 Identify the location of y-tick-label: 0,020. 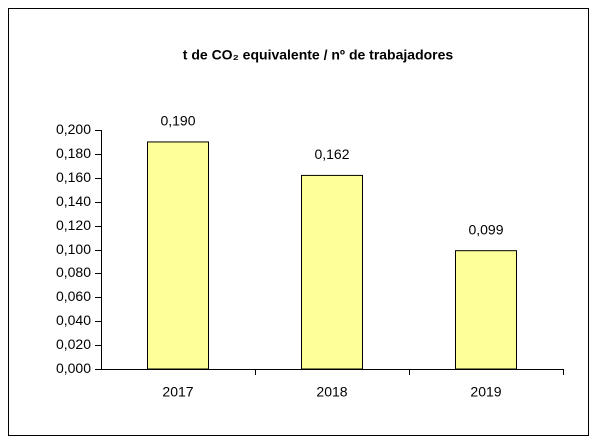
(73, 344).